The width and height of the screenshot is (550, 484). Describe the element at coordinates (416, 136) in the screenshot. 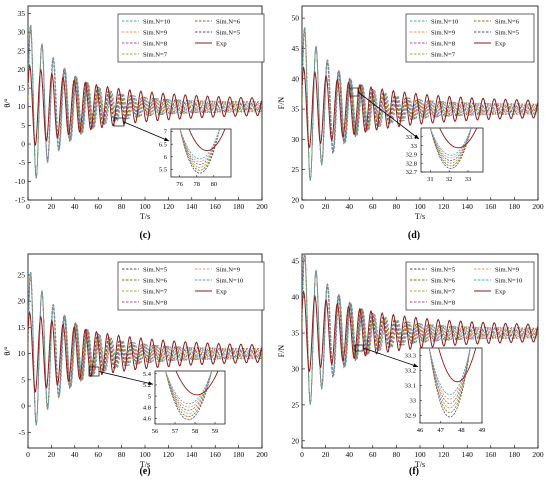

I see `zoom-arrow-head` at that location.